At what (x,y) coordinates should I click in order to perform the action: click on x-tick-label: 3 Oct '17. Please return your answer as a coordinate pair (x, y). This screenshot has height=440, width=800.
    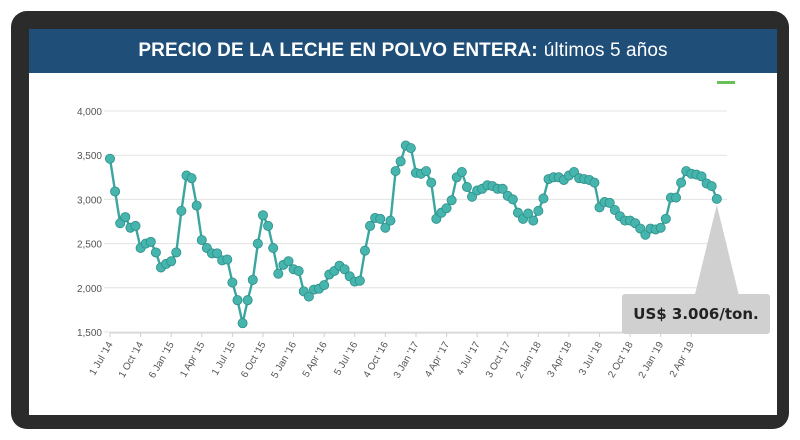
    Looking at the image, I should click on (499, 360).